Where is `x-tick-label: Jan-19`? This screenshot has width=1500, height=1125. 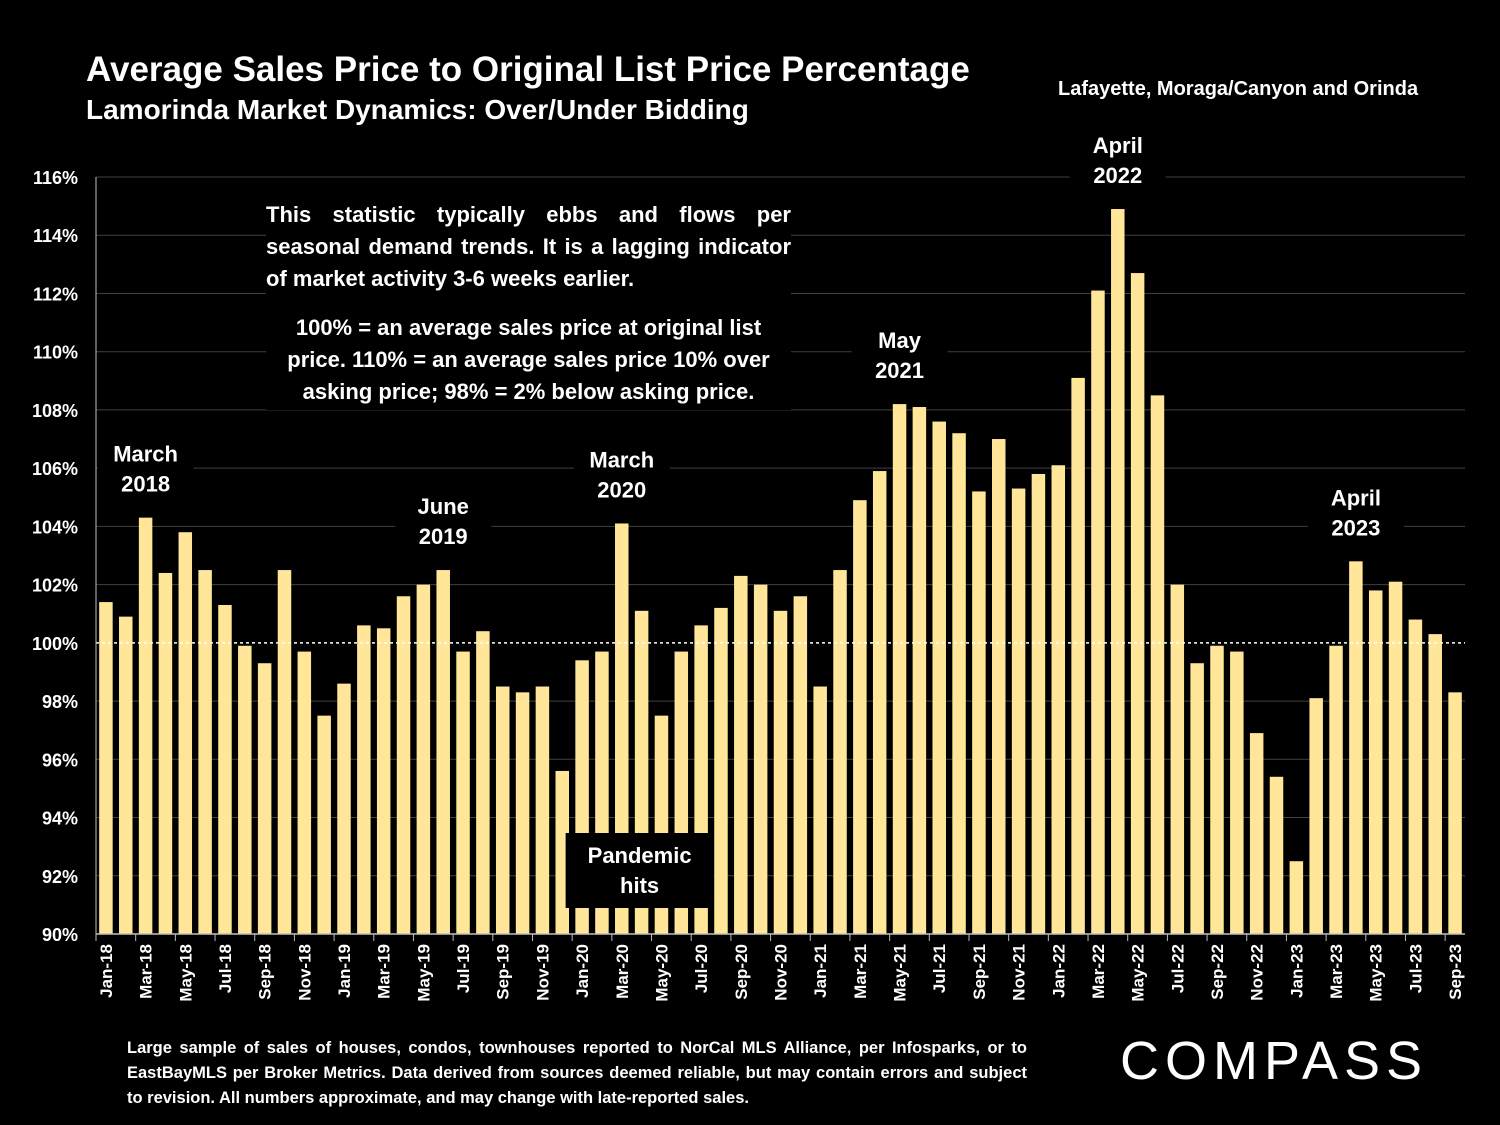 x-tick-label: Jan-19 is located at coordinates (344, 971).